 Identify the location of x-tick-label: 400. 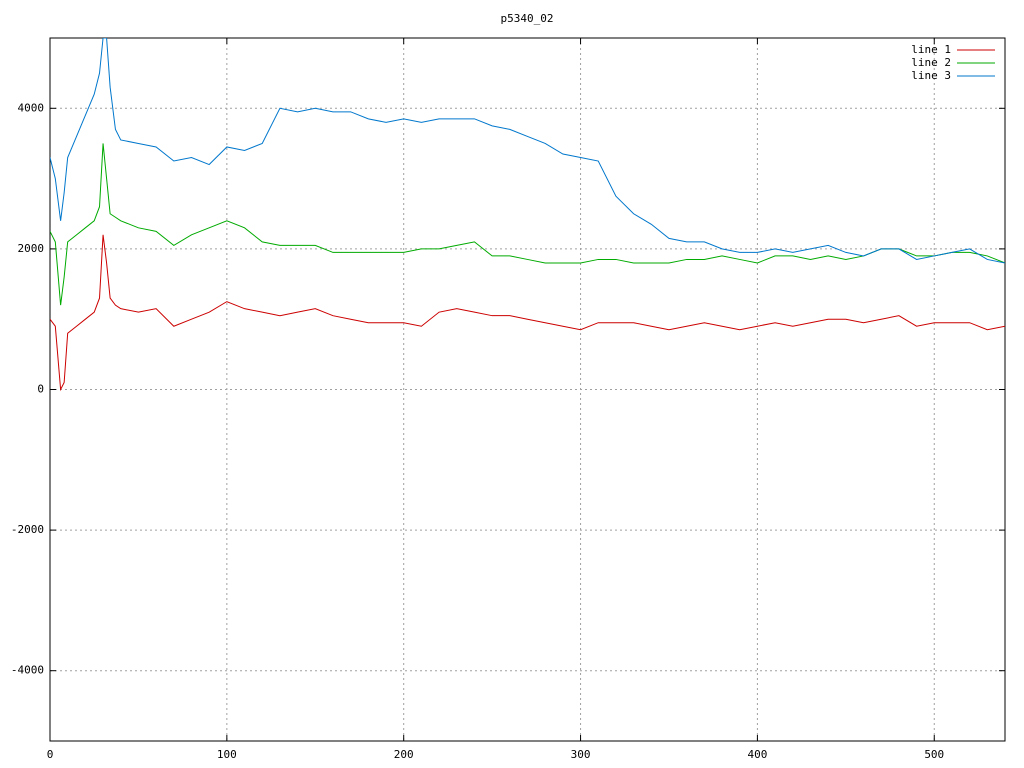
(757, 754).